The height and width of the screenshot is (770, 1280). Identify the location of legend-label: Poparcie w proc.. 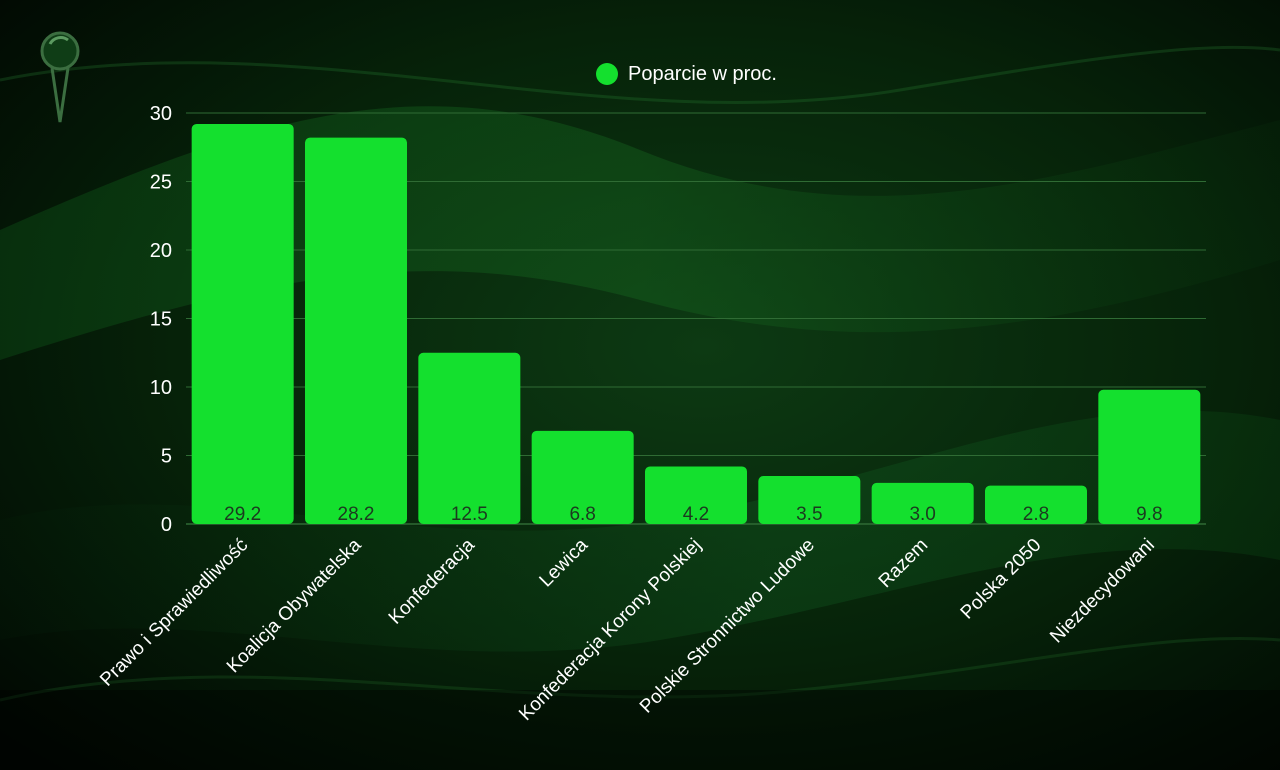
(702, 74).